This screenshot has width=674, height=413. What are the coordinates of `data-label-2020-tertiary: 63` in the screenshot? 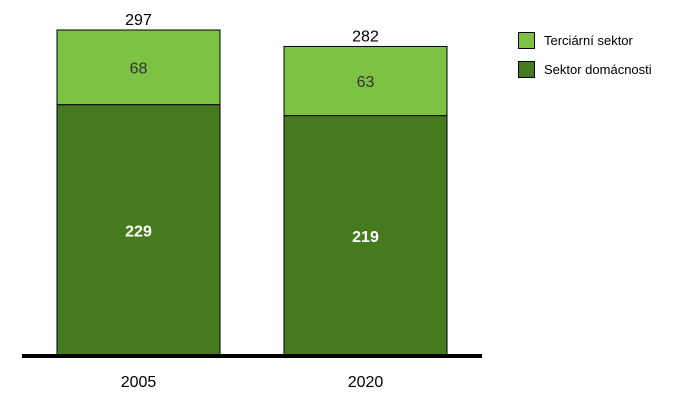 It's located at (366, 82).